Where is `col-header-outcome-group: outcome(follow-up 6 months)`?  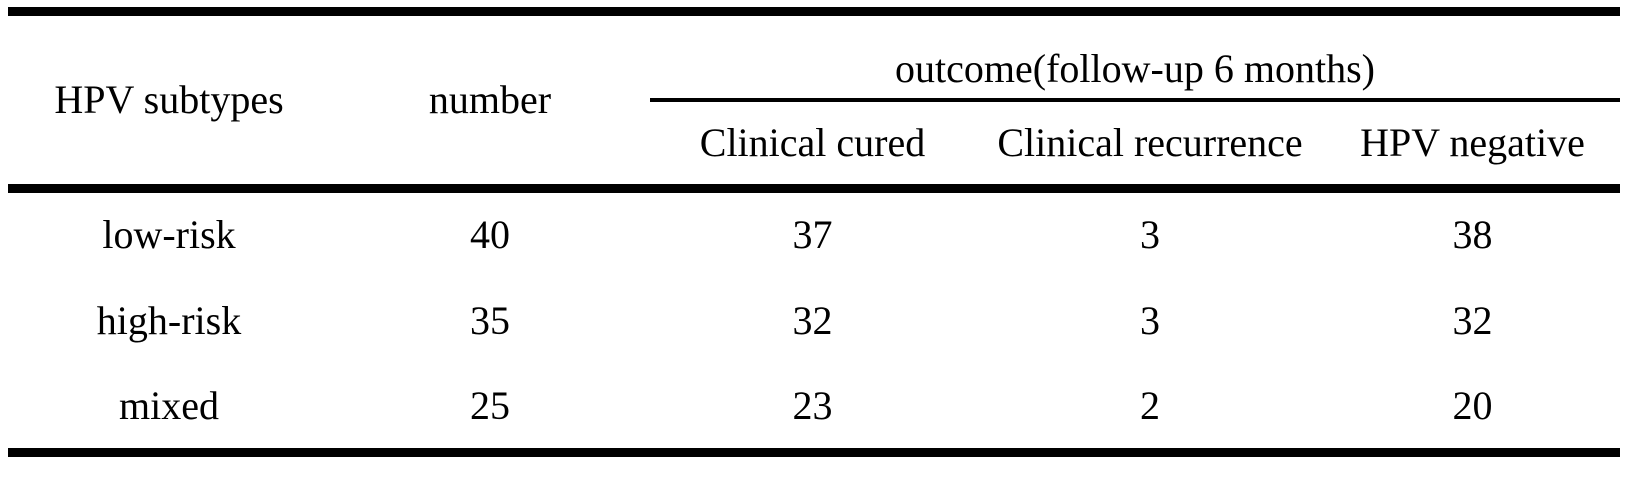
col-header-outcome-group: outcome(follow-up 6 months) is located at coordinates (1135, 56).